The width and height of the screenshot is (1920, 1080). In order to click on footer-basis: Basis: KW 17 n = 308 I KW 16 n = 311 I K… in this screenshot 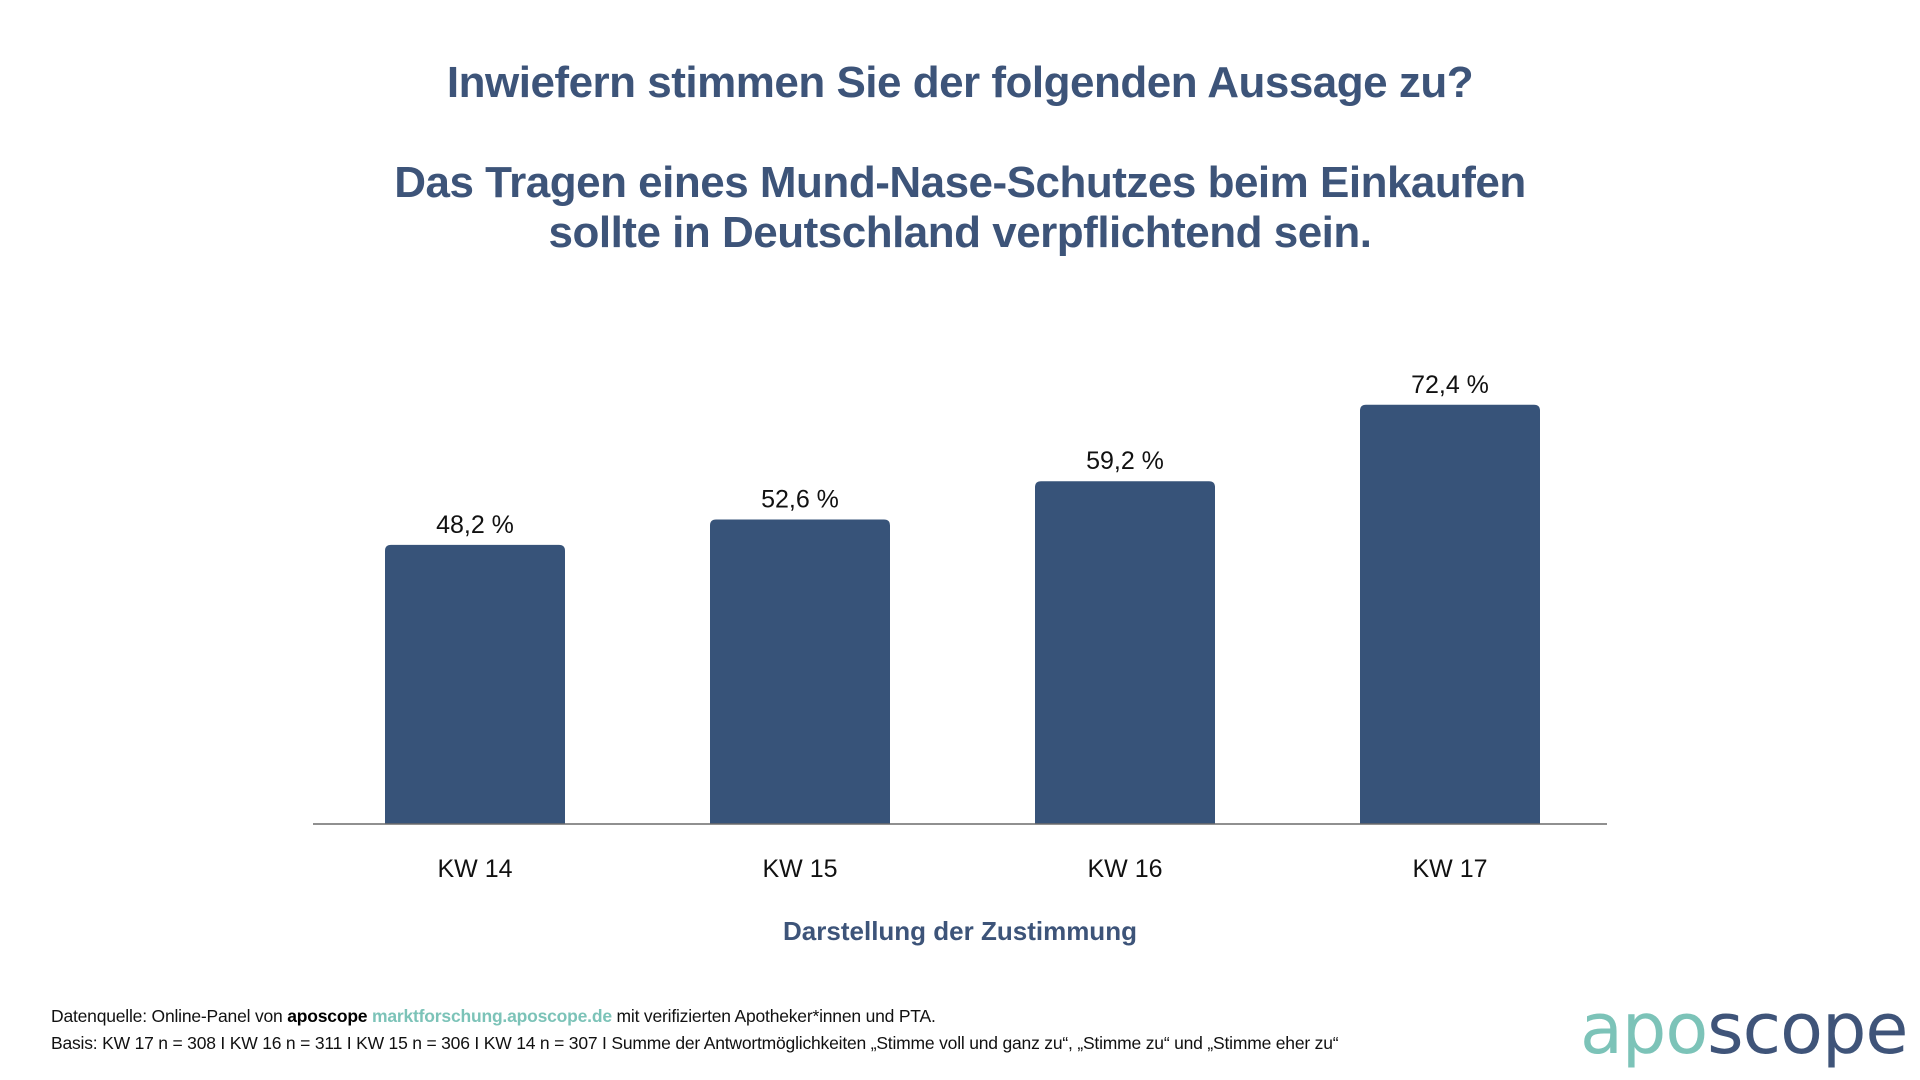, I will do `click(695, 1043)`.